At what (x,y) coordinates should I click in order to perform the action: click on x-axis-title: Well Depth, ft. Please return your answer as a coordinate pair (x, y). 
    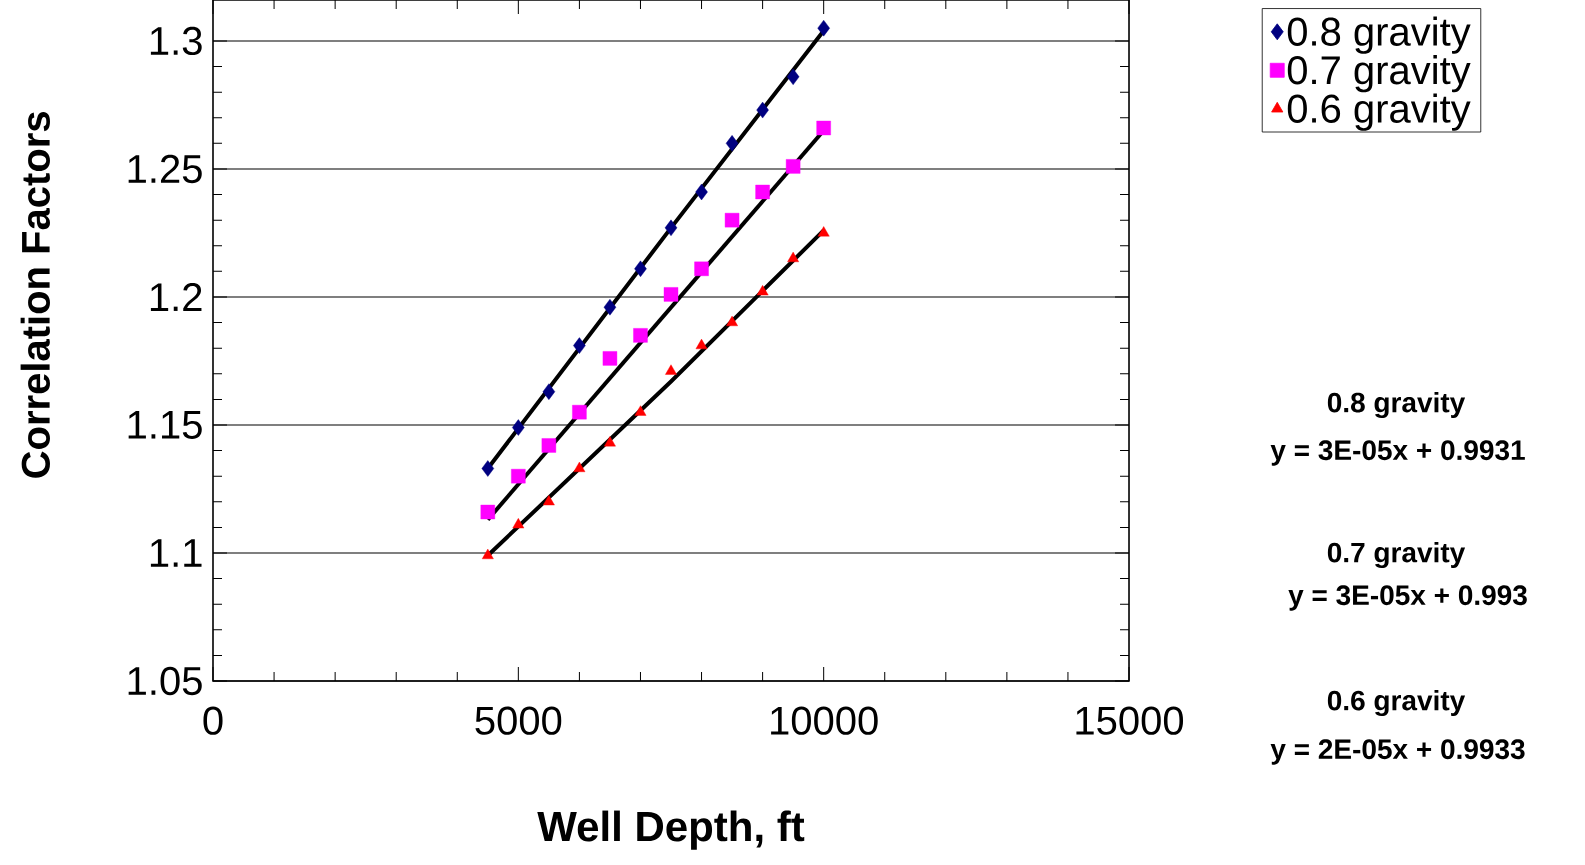
    Looking at the image, I should click on (671, 830).